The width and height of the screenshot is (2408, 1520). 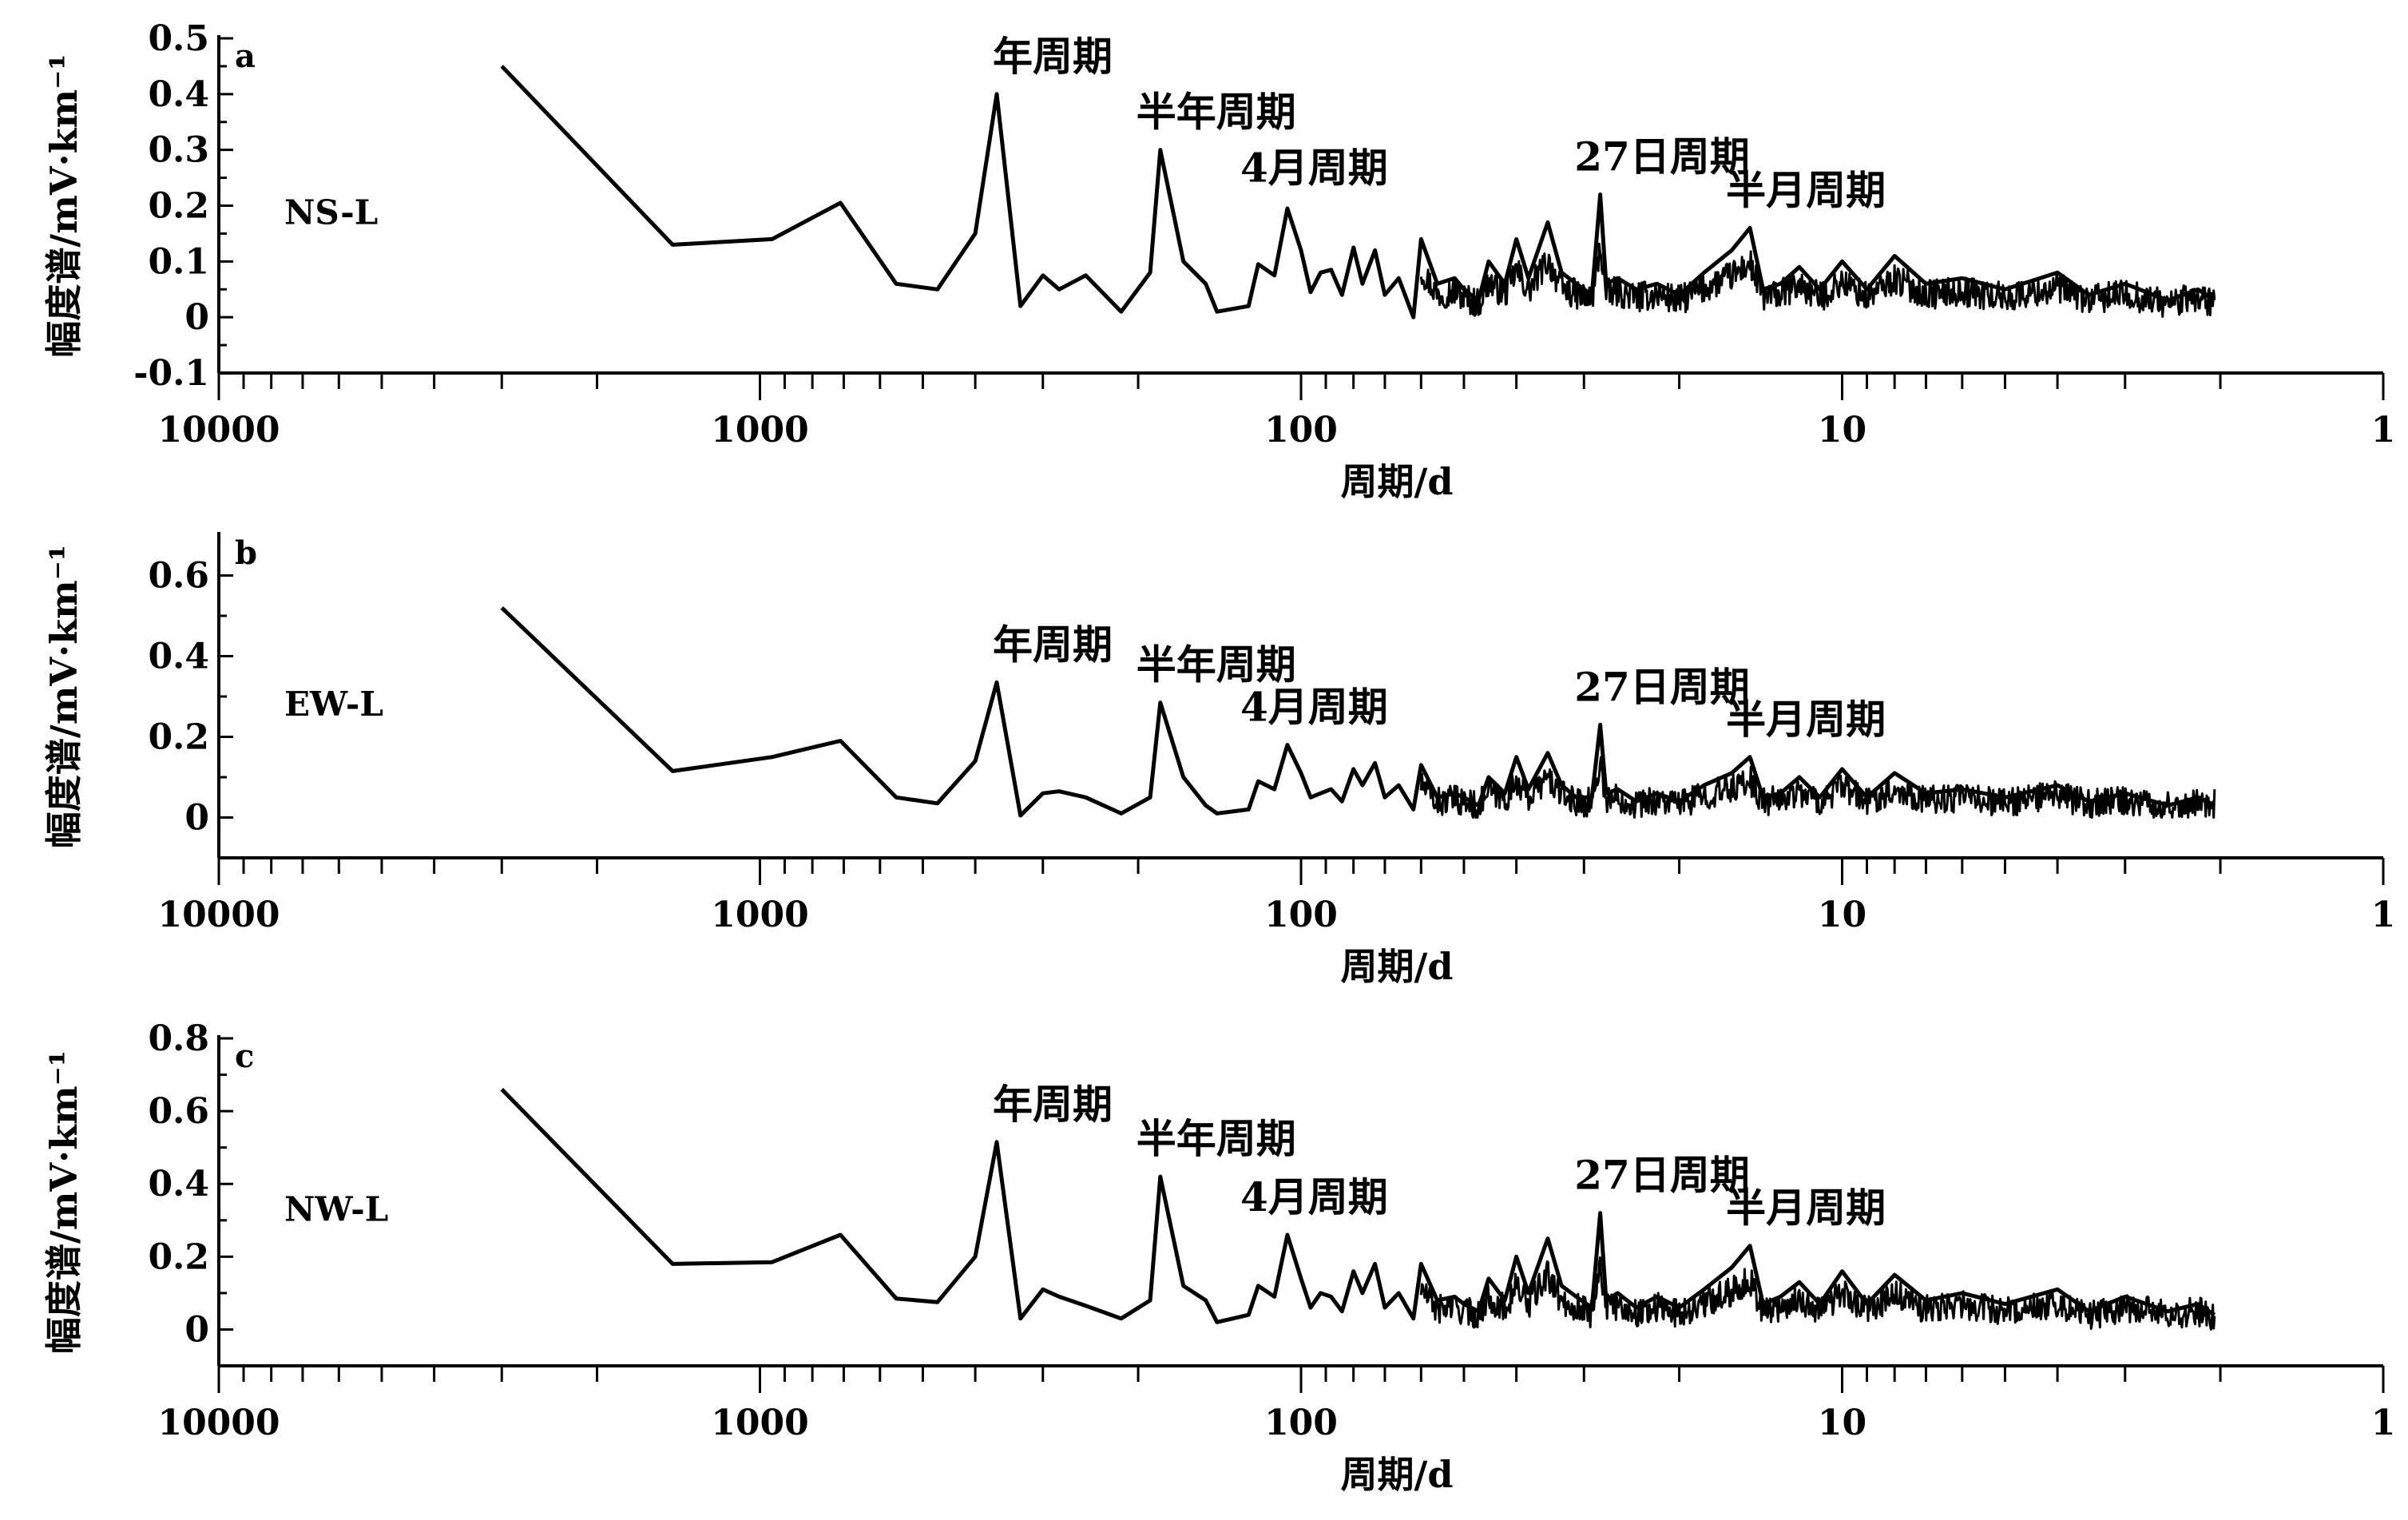 I want to click on panel-letter: b, so click(x=246, y=553).